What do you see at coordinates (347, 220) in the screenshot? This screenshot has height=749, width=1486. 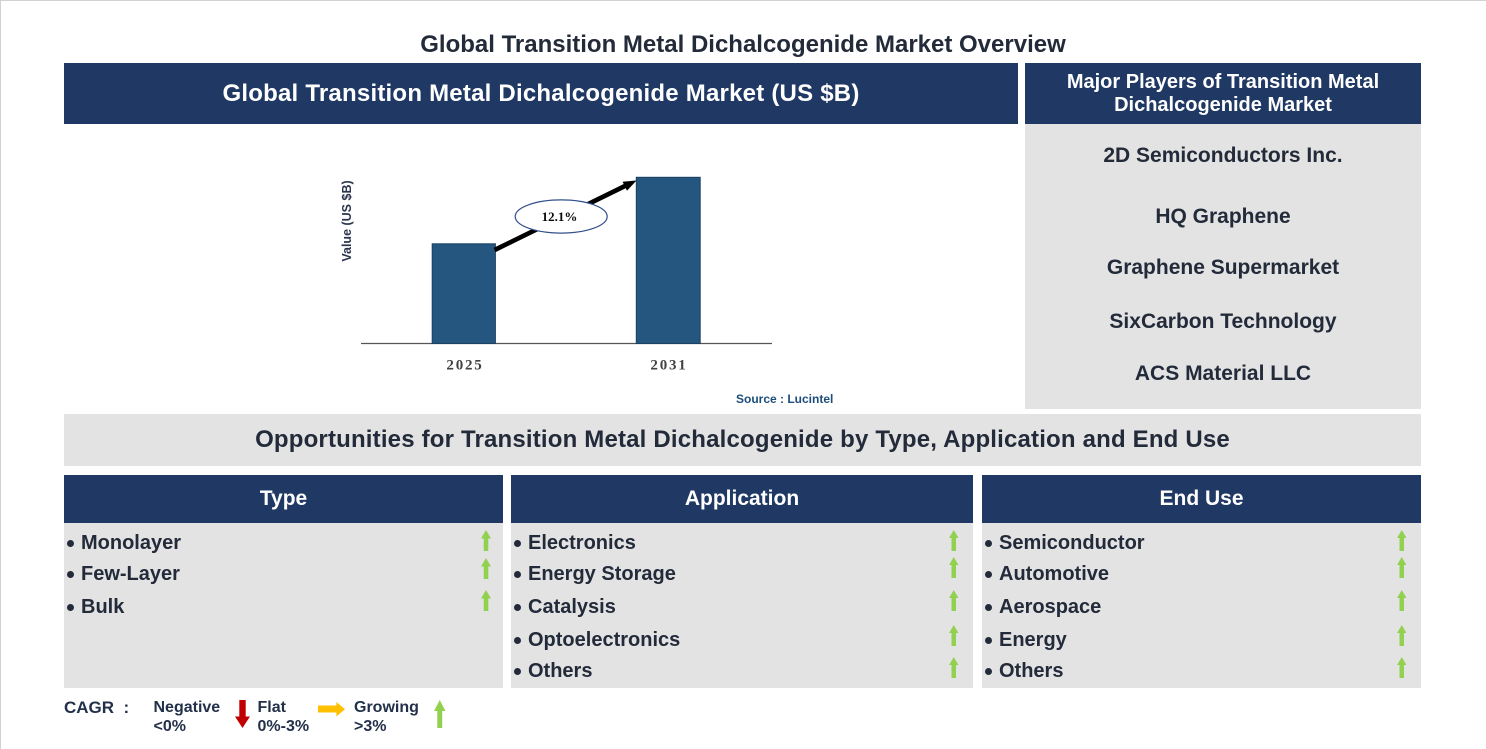 I see `svg-text: Value (US $B)` at bounding box center [347, 220].